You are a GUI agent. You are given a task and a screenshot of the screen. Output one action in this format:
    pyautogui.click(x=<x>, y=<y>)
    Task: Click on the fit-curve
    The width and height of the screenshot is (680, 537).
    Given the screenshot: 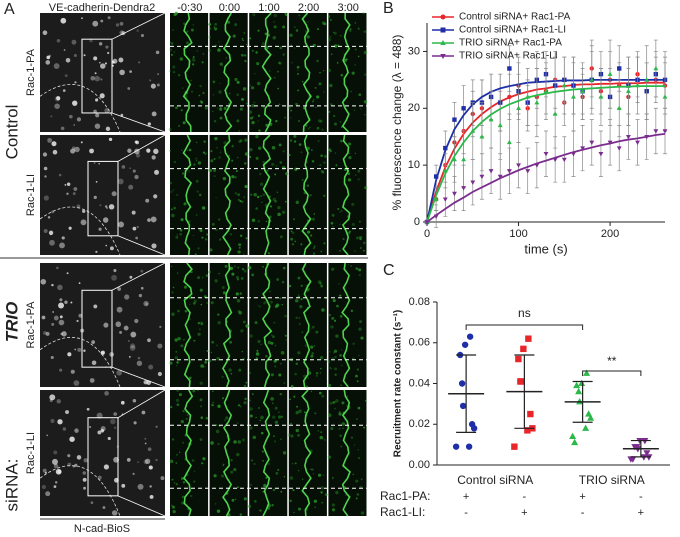 What is the action you would take?
    pyautogui.click(x=546, y=177)
    